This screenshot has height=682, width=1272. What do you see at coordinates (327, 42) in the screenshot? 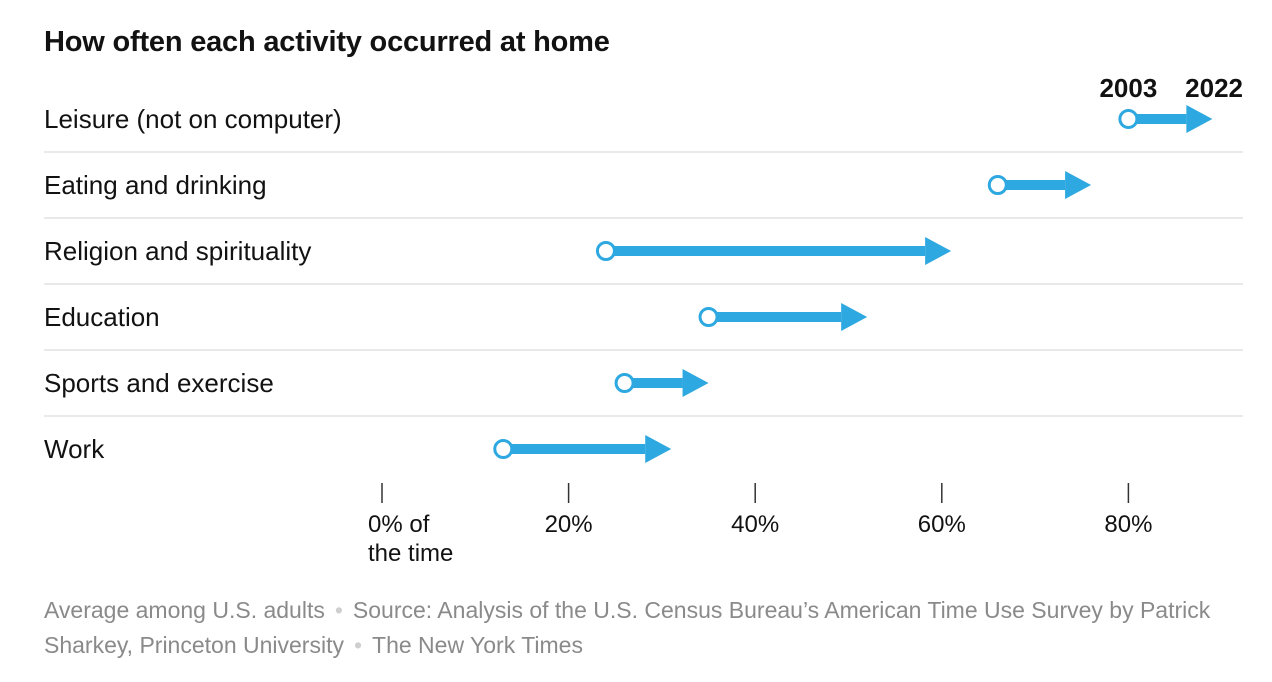
I see `chart-title: How often each activity occurred at home` at bounding box center [327, 42].